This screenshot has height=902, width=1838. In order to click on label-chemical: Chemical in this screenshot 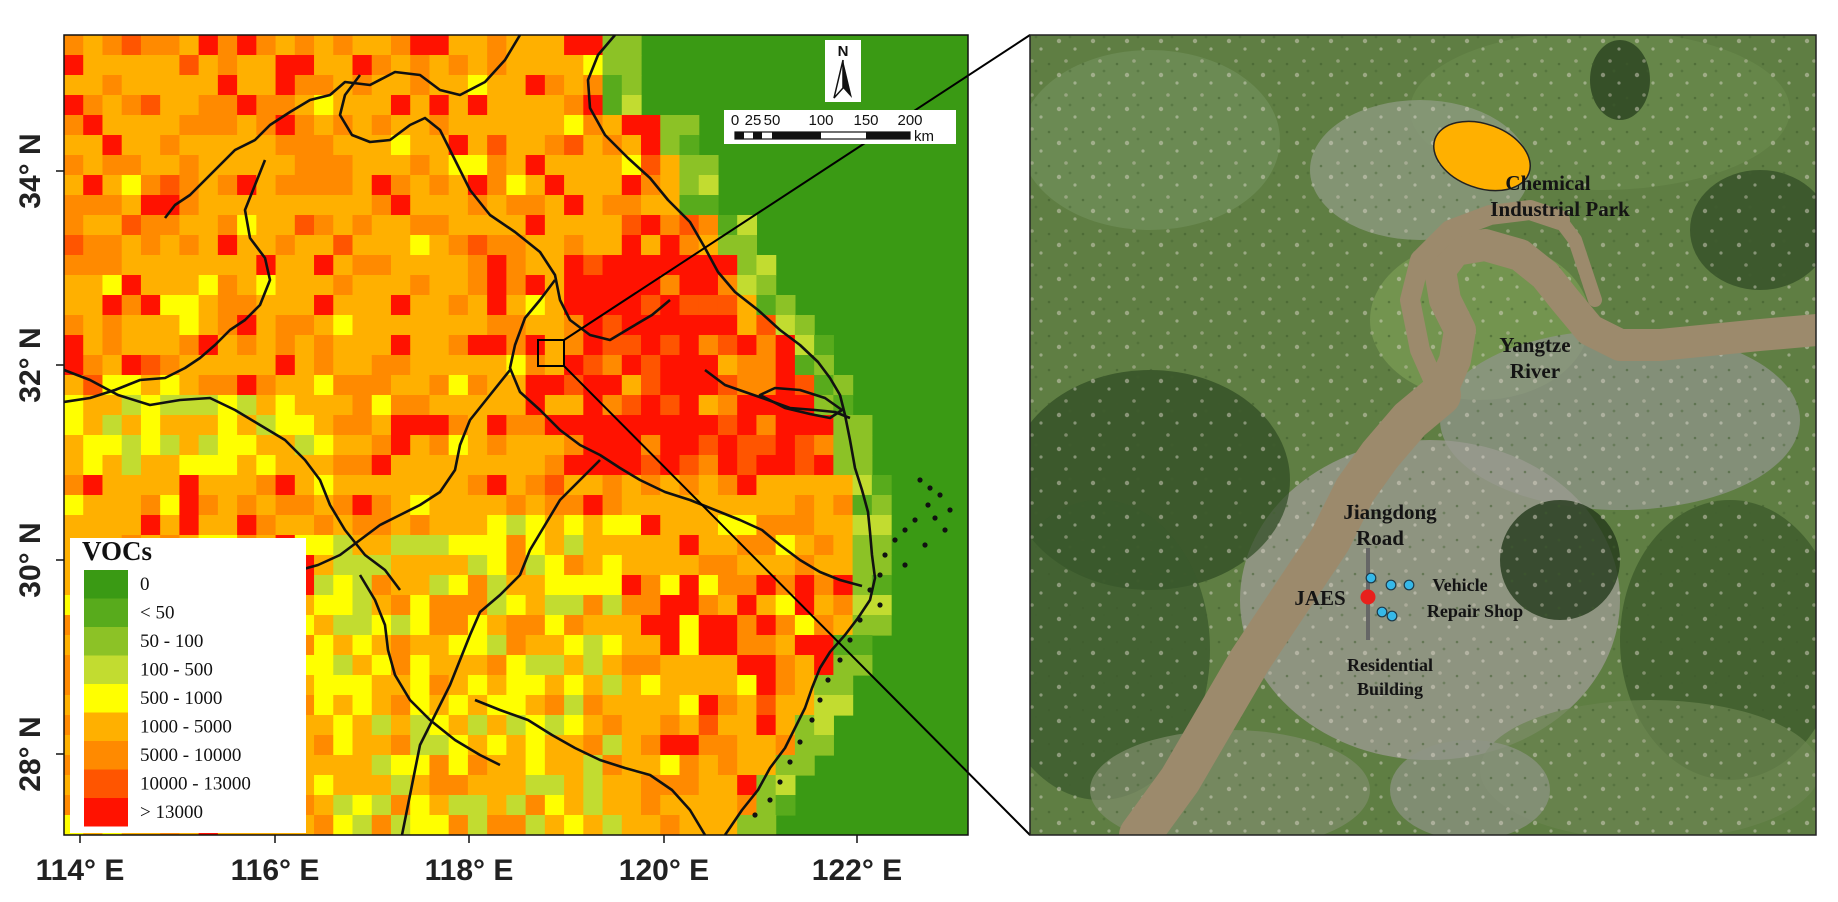, I will do `click(1547, 183)`.